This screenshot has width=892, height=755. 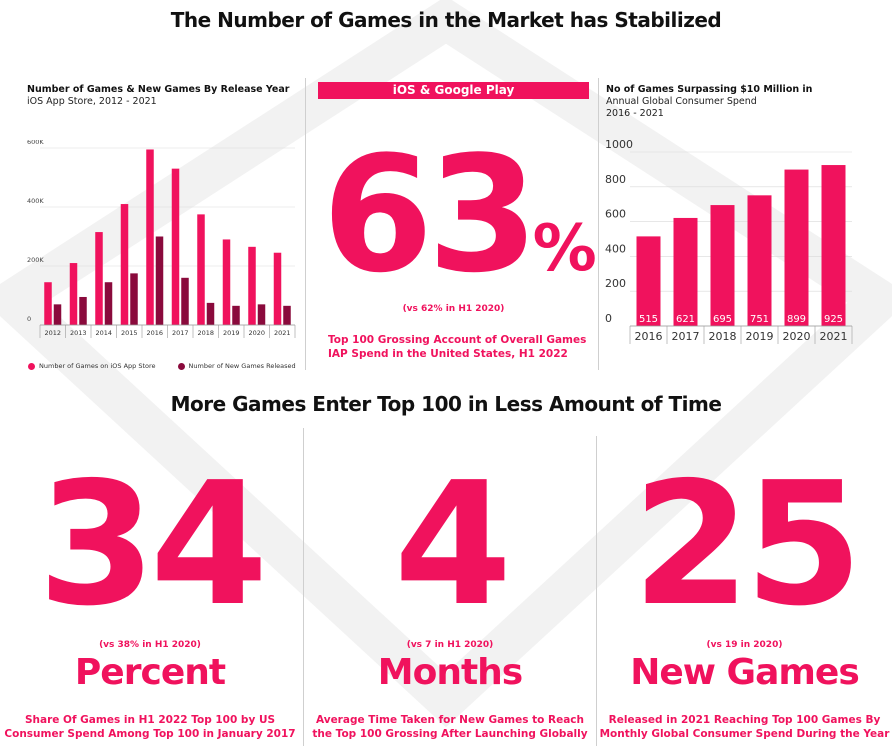 I want to click on big-stat-25: 25, so click(x=747, y=545).